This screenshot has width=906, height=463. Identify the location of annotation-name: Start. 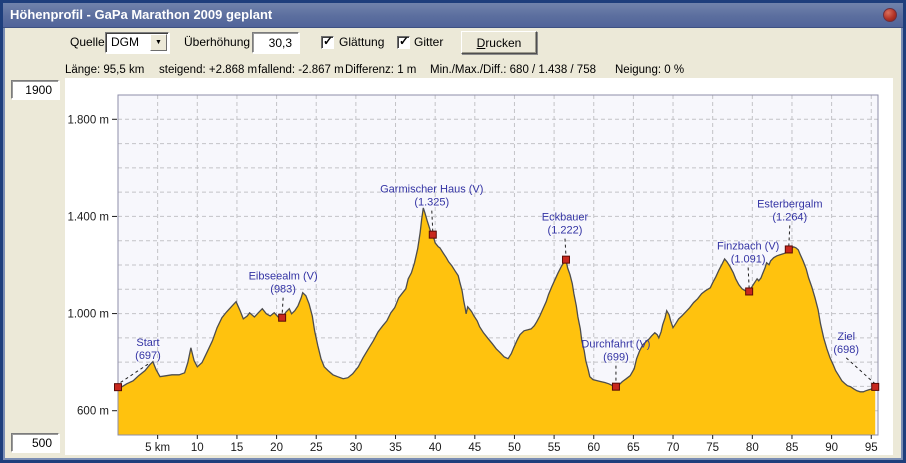
(147, 343).